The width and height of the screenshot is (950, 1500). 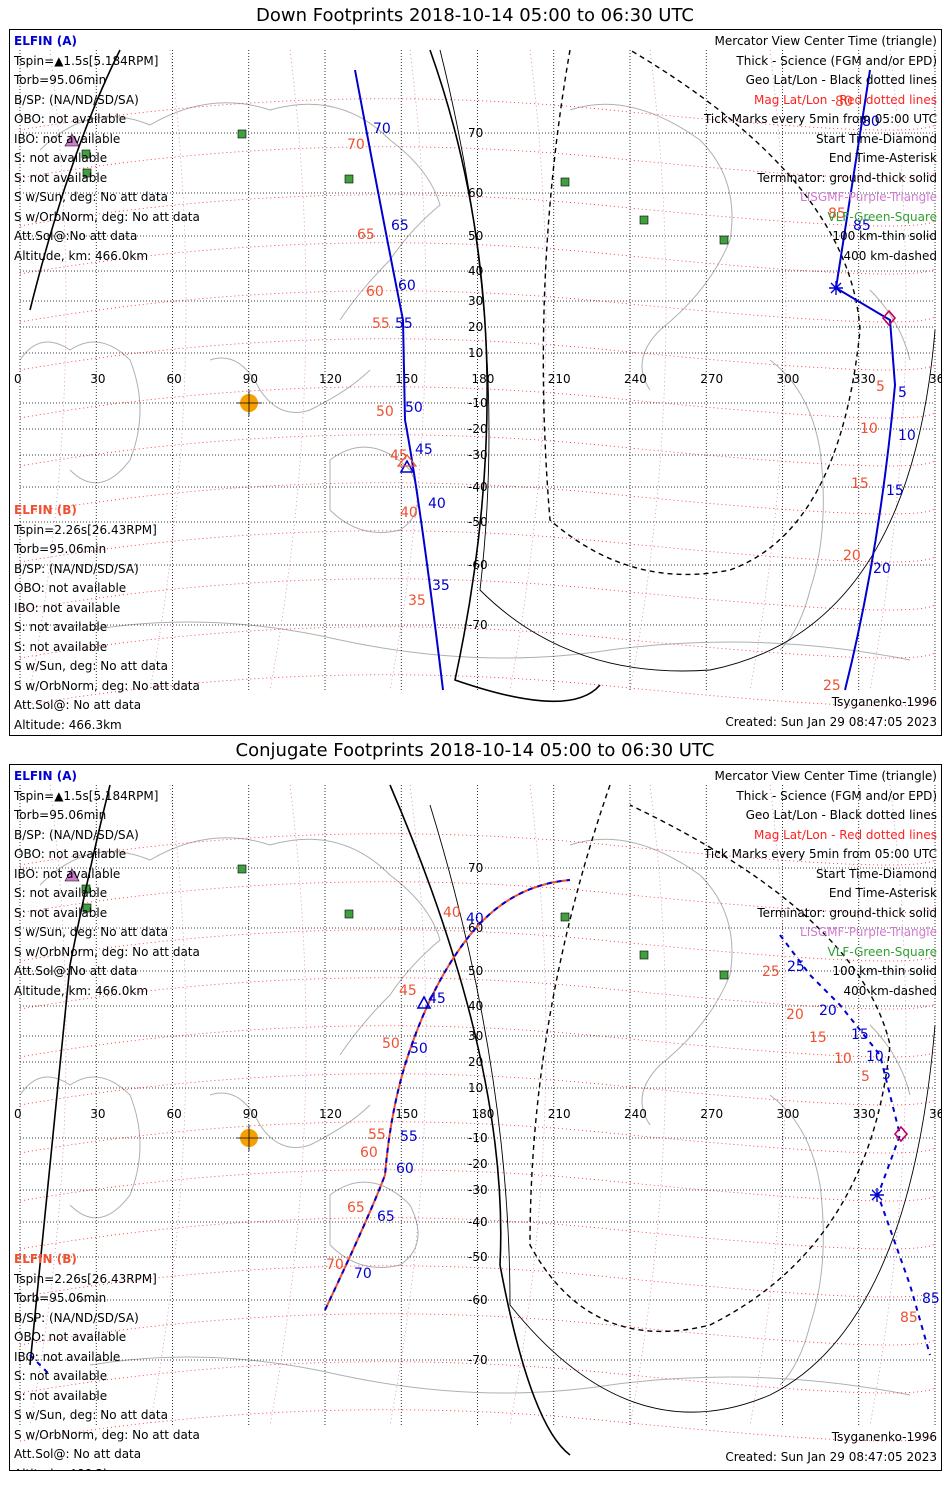 I want to click on sat-a-spin: Tspin=▲1.5s[5.184RPM], so click(x=86, y=795).